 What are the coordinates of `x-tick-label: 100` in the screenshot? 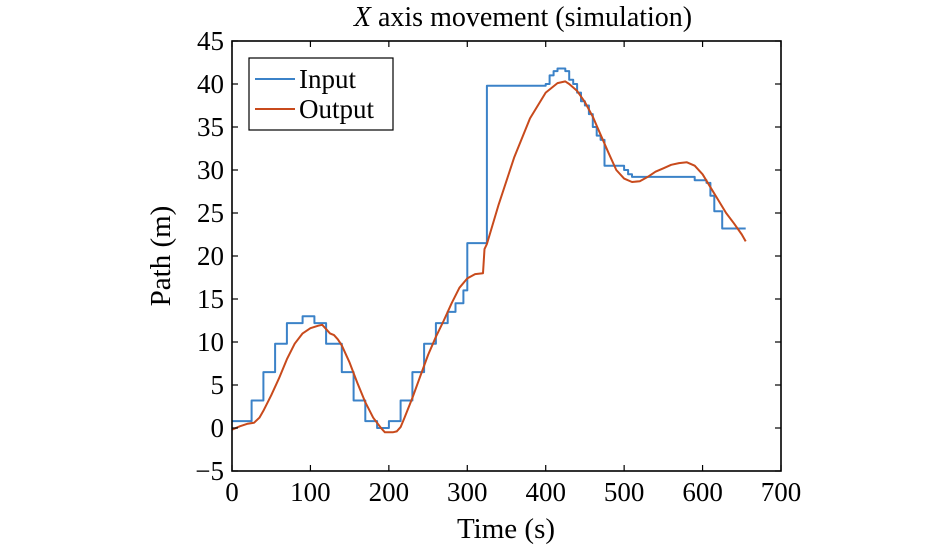 It's located at (310, 492).